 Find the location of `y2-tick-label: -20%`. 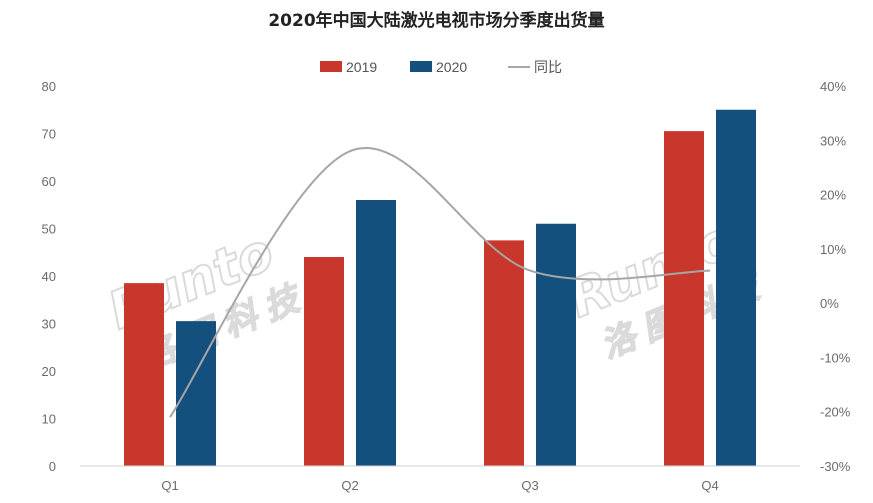

y2-tick-label: -20% is located at coordinates (835, 412).